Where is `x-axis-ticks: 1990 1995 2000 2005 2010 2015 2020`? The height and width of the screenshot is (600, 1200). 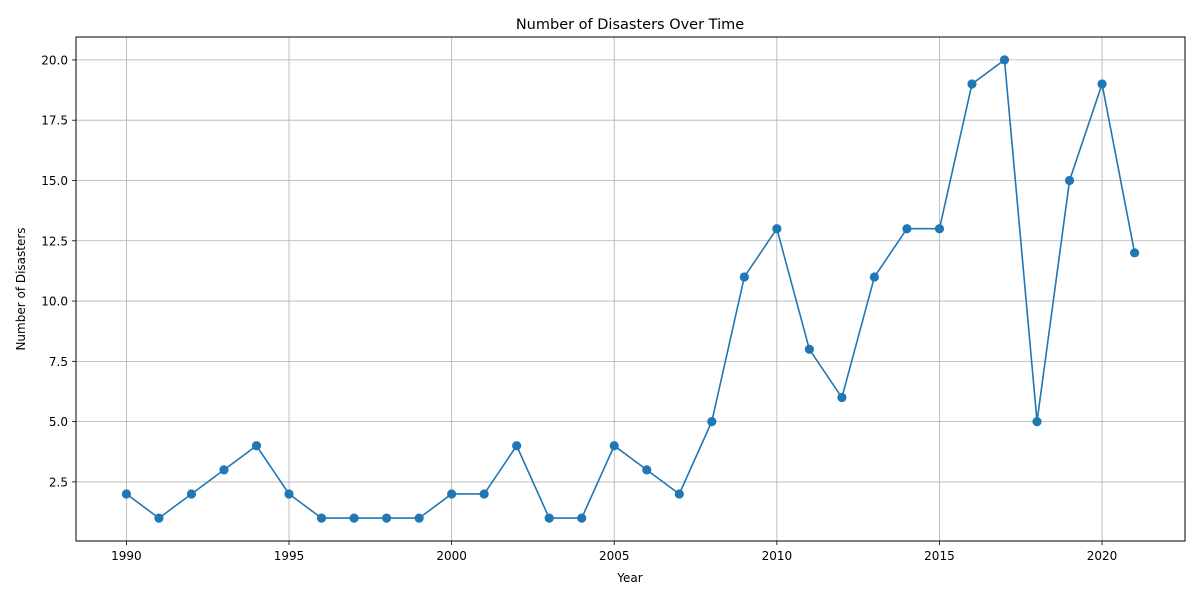
x-axis-ticks: 1990 1995 2000 2005 2010 2015 2020 is located at coordinates (614, 552).